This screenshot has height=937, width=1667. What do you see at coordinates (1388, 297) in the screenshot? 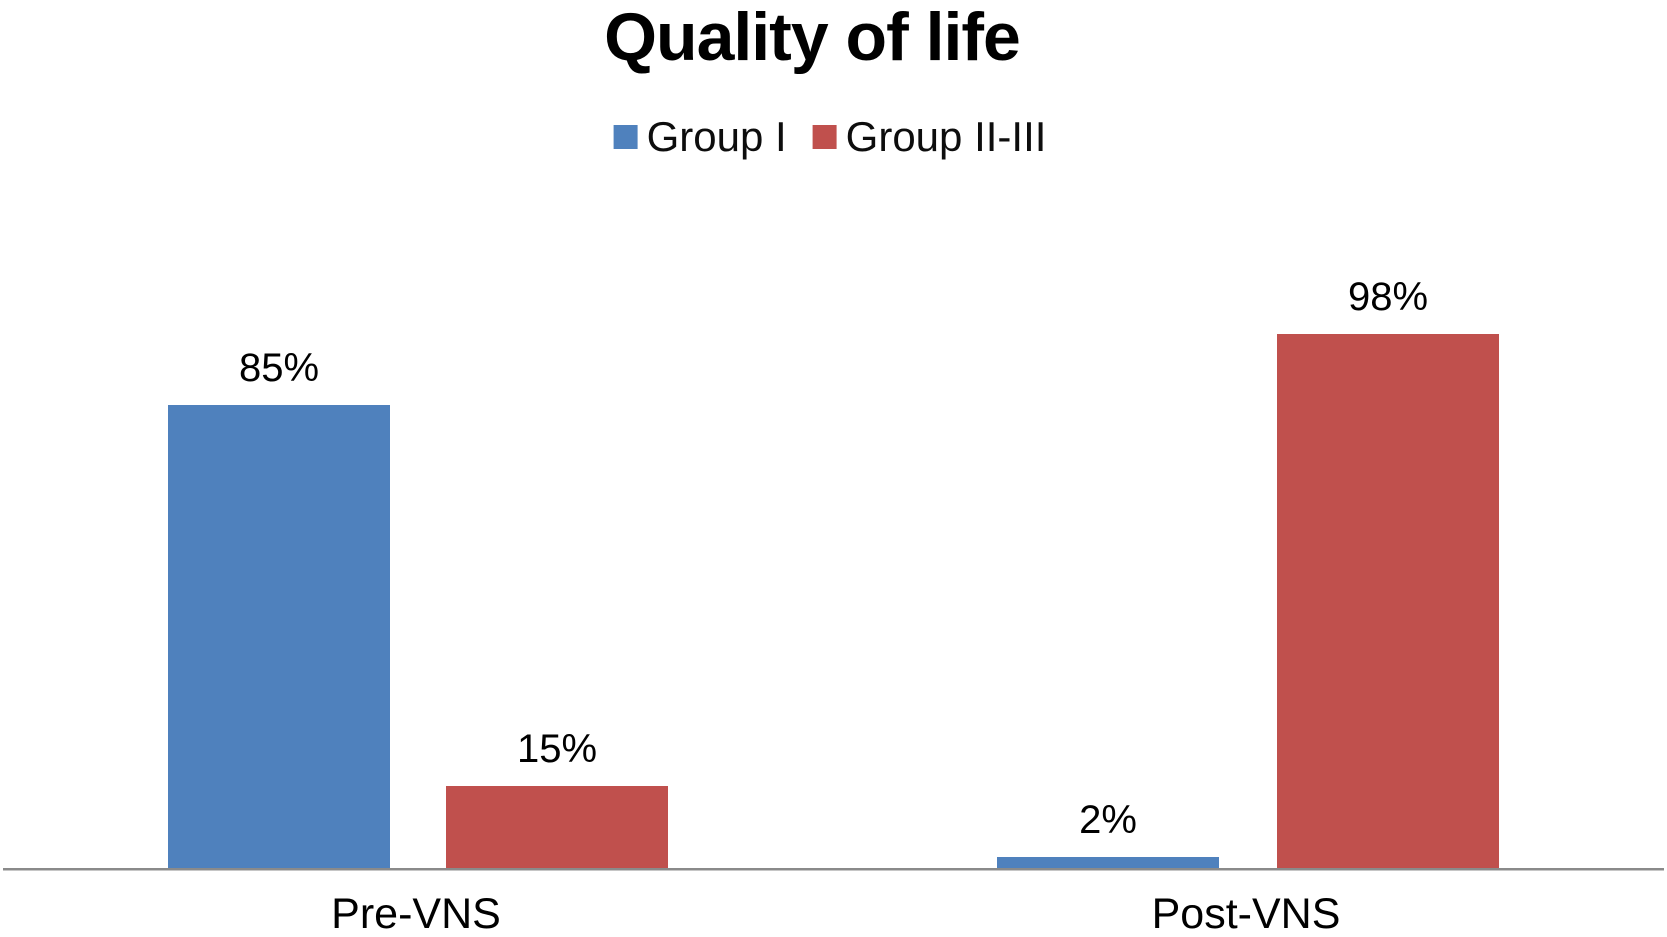
I see `data-label-post-vns-group-ii-iii: 98%` at bounding box center [1388, 297].